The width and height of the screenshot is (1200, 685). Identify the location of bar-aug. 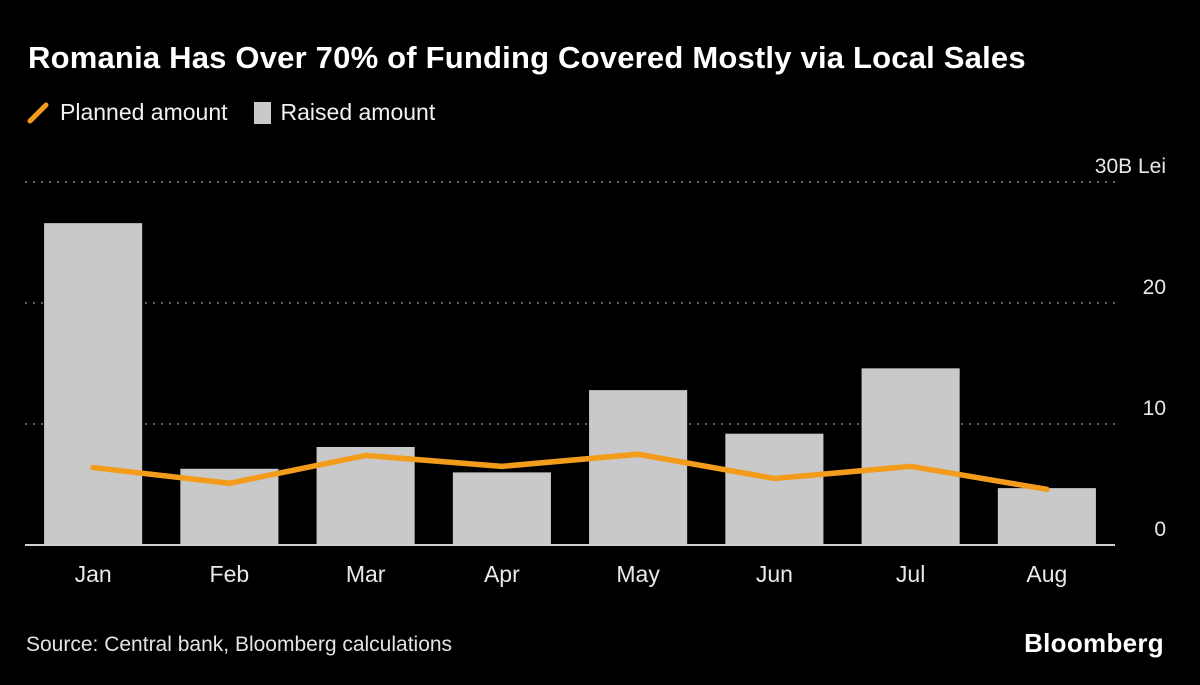
(1046, 516).